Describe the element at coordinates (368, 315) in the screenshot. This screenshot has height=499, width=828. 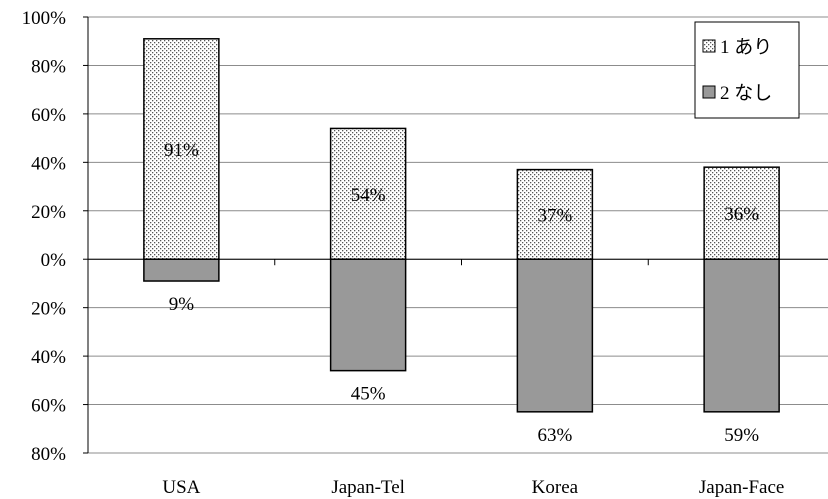
I see `bar-nashi-japan-tel` at that location.